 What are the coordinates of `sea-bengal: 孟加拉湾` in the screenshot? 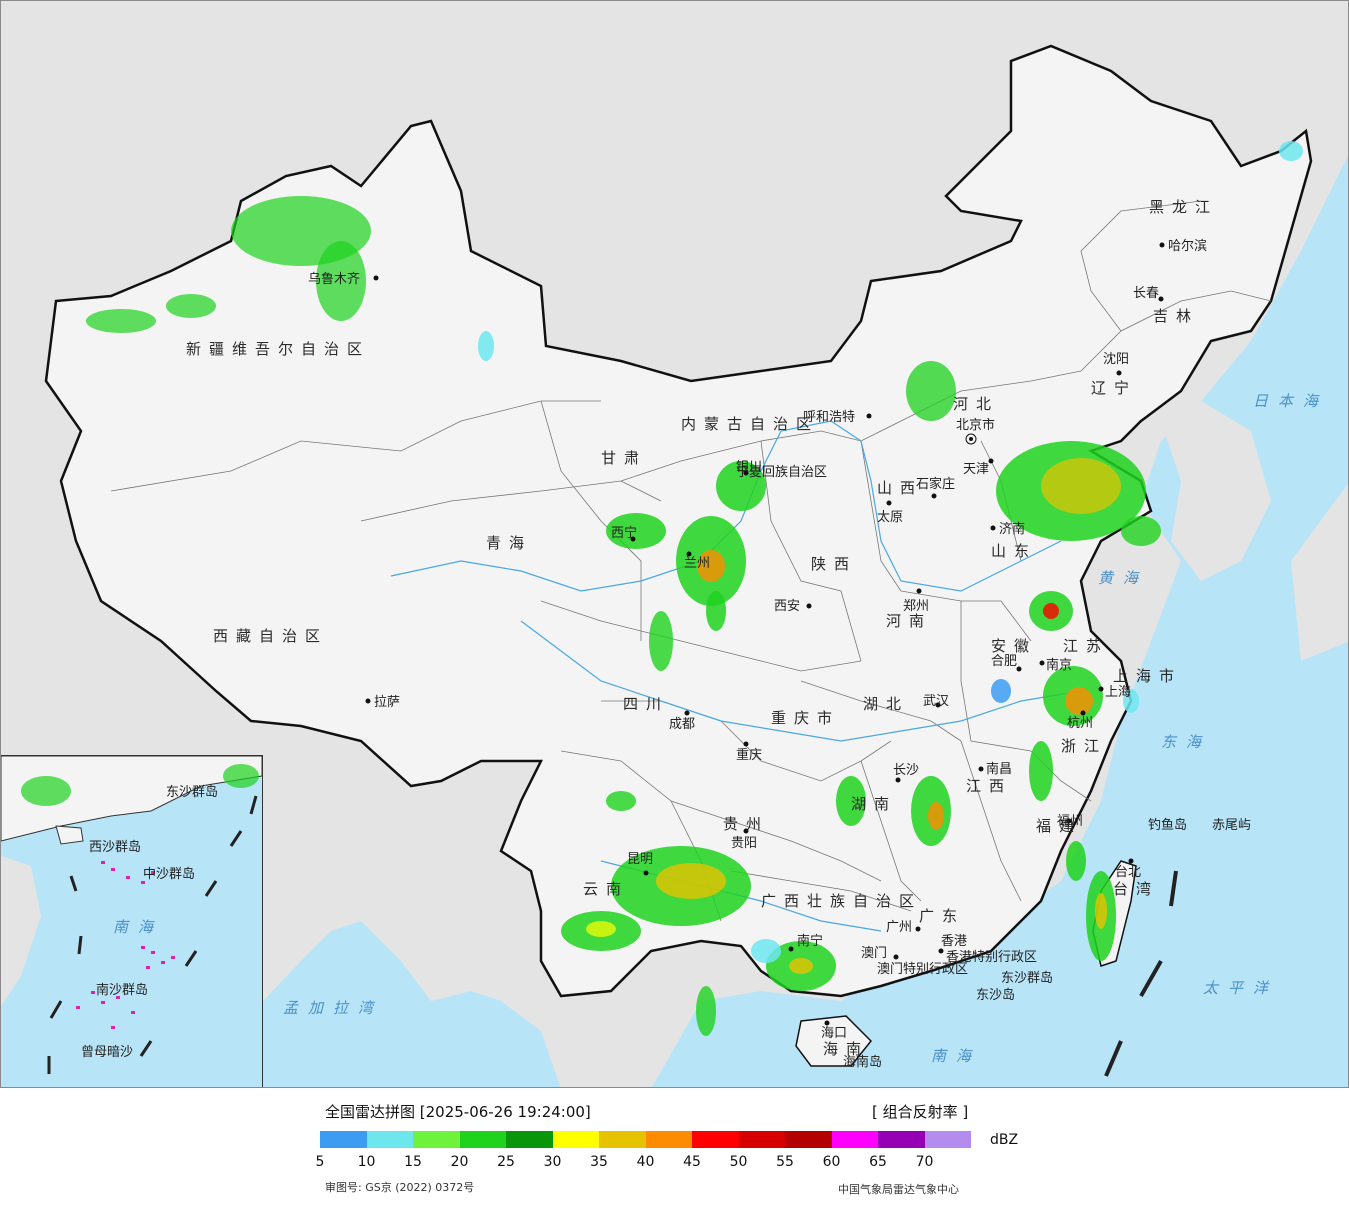 It's located at (333, 1008).